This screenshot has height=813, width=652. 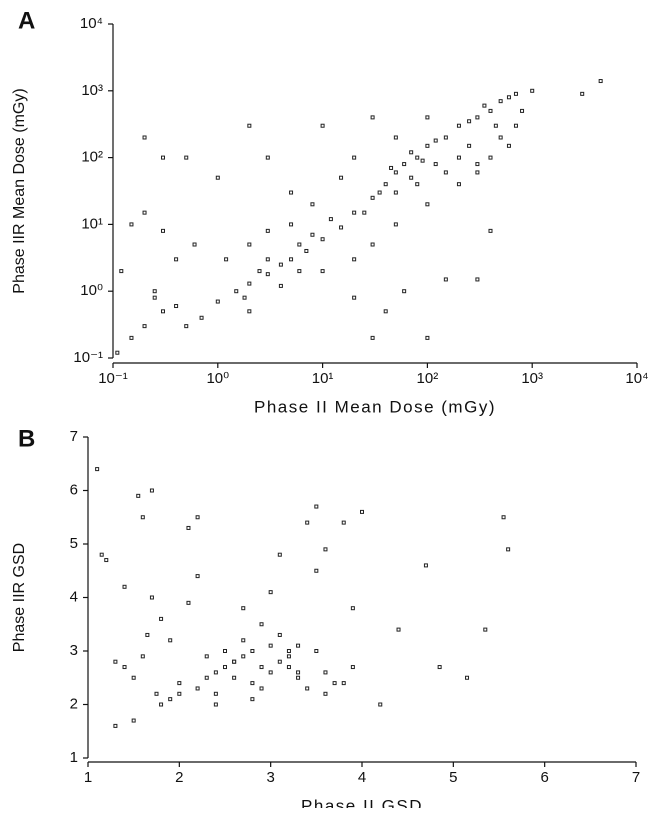 I want to click on x-tick-label: 10⁻¹, so click(x=113, y=378).